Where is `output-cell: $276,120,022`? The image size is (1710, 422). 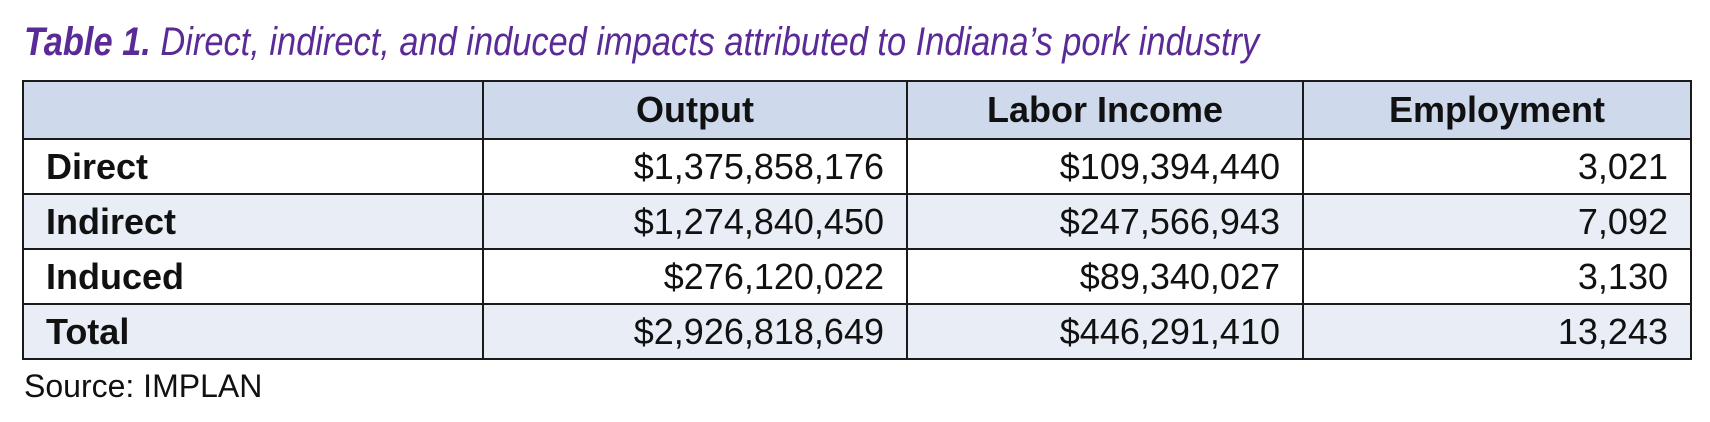
output-cell: $276,120,022 is located at coordinates (695, 276).